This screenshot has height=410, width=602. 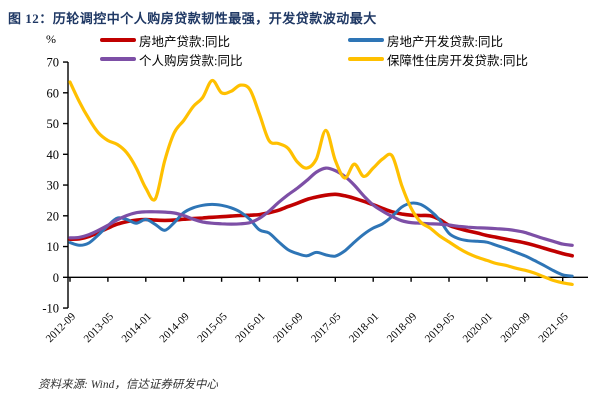 I want to click on legend-label: 个人购房贷款:同比, so click(x=191, y=60).